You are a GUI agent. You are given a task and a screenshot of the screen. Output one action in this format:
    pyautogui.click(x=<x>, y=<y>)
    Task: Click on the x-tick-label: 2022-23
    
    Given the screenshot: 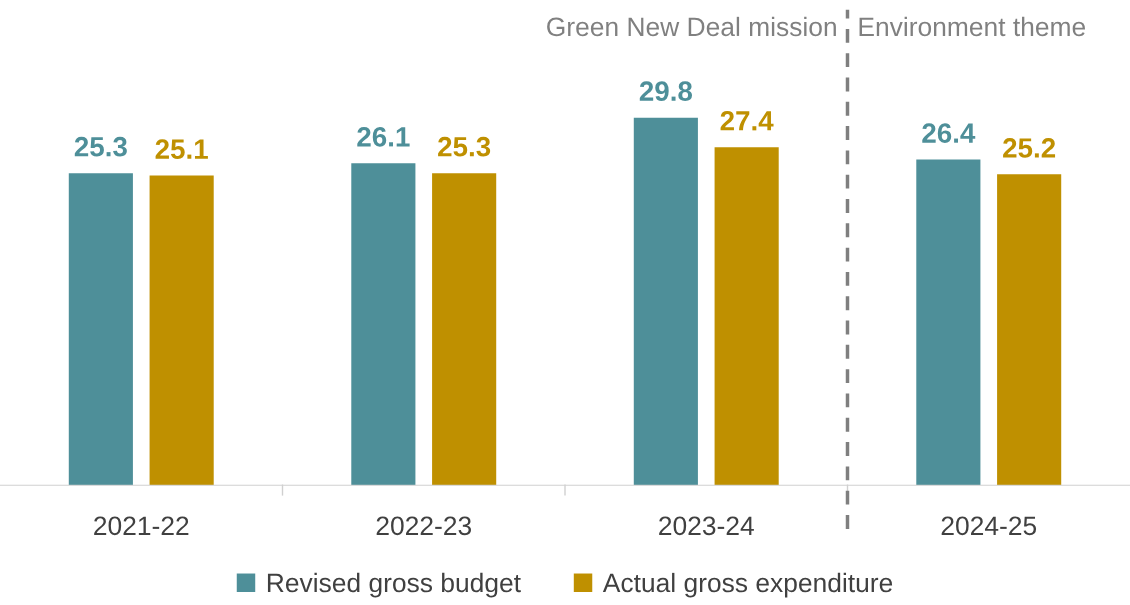 What is the action you would take?
    pyautogui.click(x=424, y=526)
    